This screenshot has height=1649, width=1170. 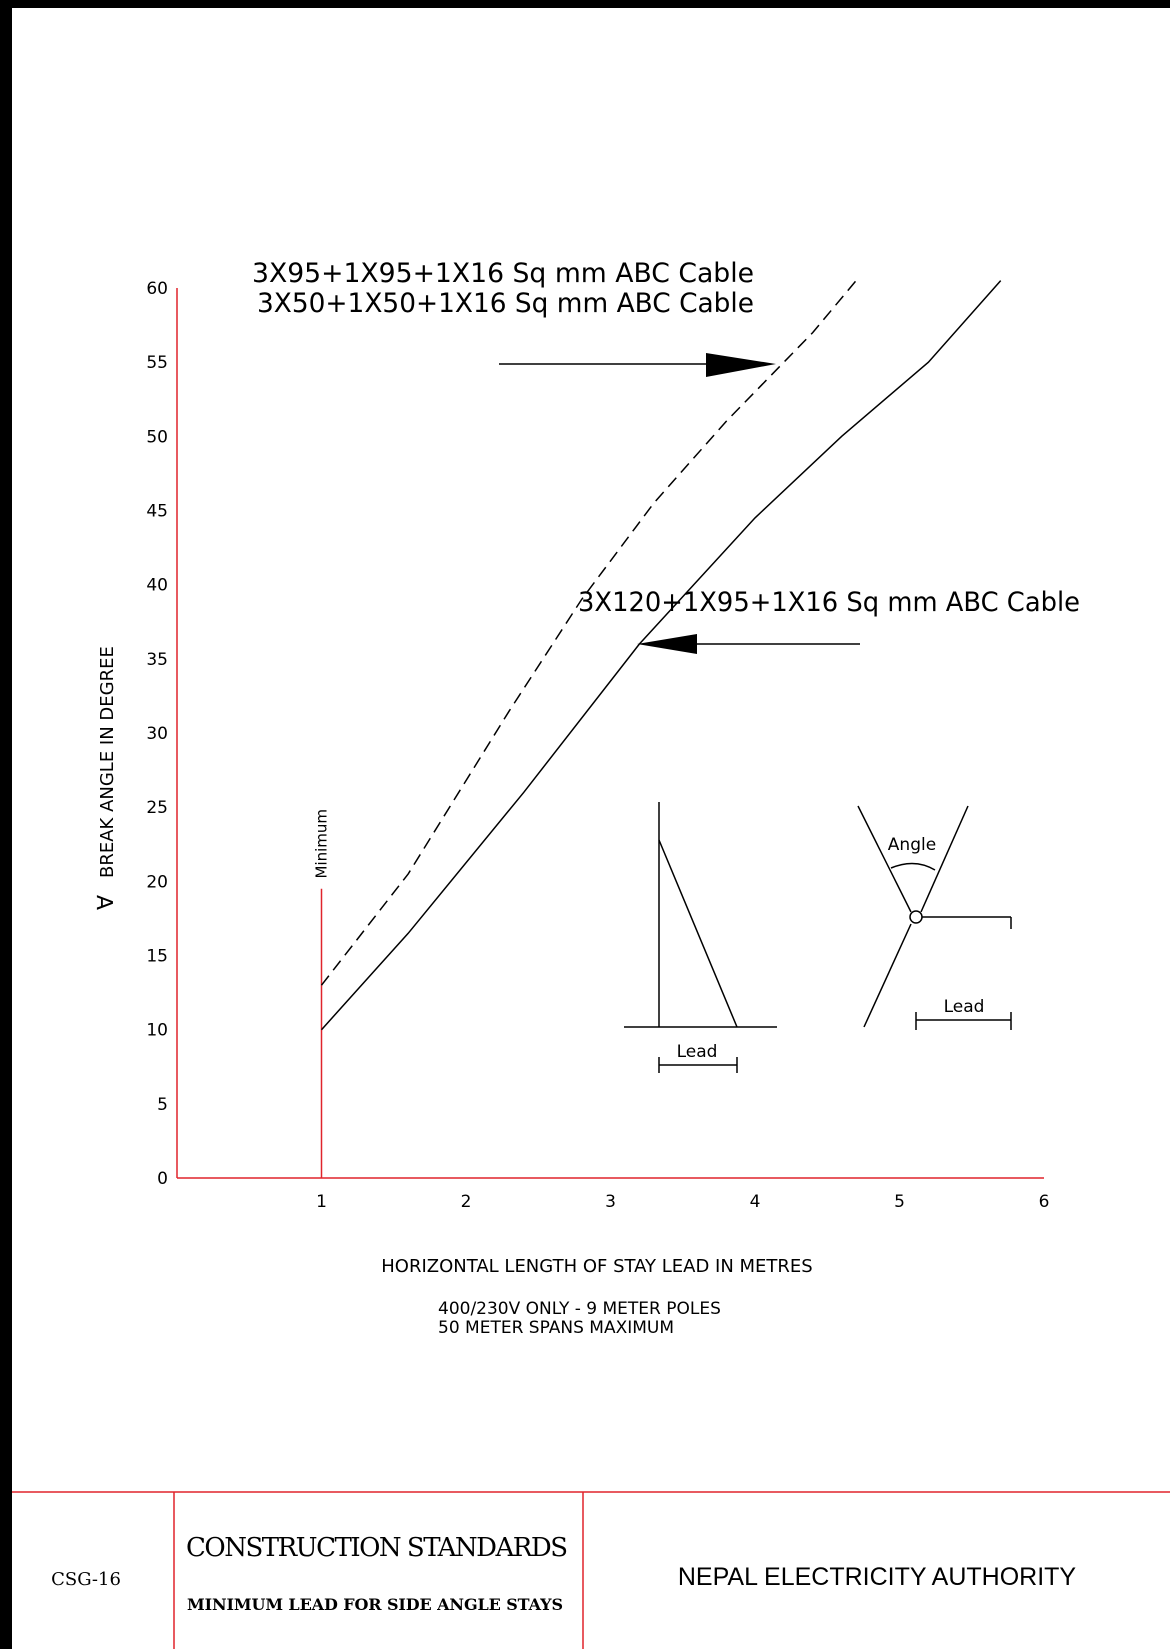 I want to click on y-tick-label-30: 30, so click(x=157, y=734).